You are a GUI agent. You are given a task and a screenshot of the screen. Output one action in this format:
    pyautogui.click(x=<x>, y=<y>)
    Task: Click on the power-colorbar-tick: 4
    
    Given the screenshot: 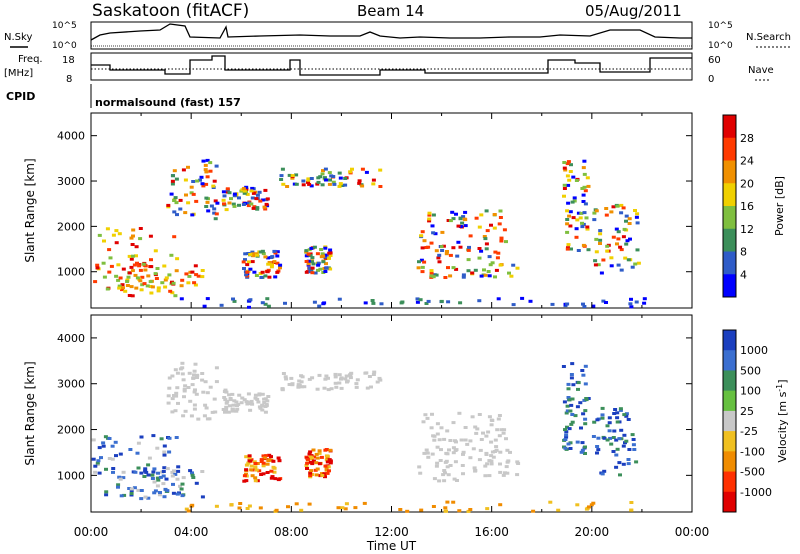 What is the action you would take?
    pyautogui.click(x=743, y=274)
    